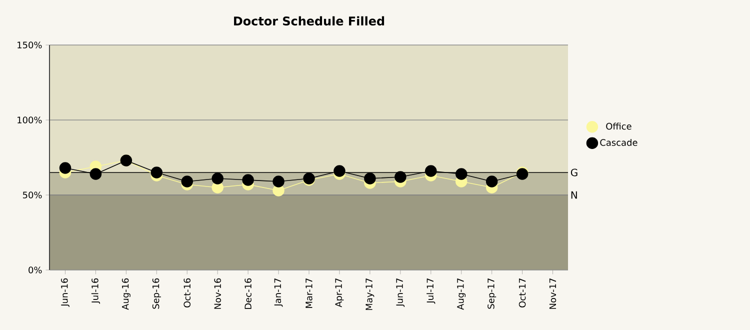 This screenshot has width=750, height=330. What do you see at coordinates (522, 293) in the screenshot?
I see `x-tick-label: Oct-17` at bounding box center [522, 293].